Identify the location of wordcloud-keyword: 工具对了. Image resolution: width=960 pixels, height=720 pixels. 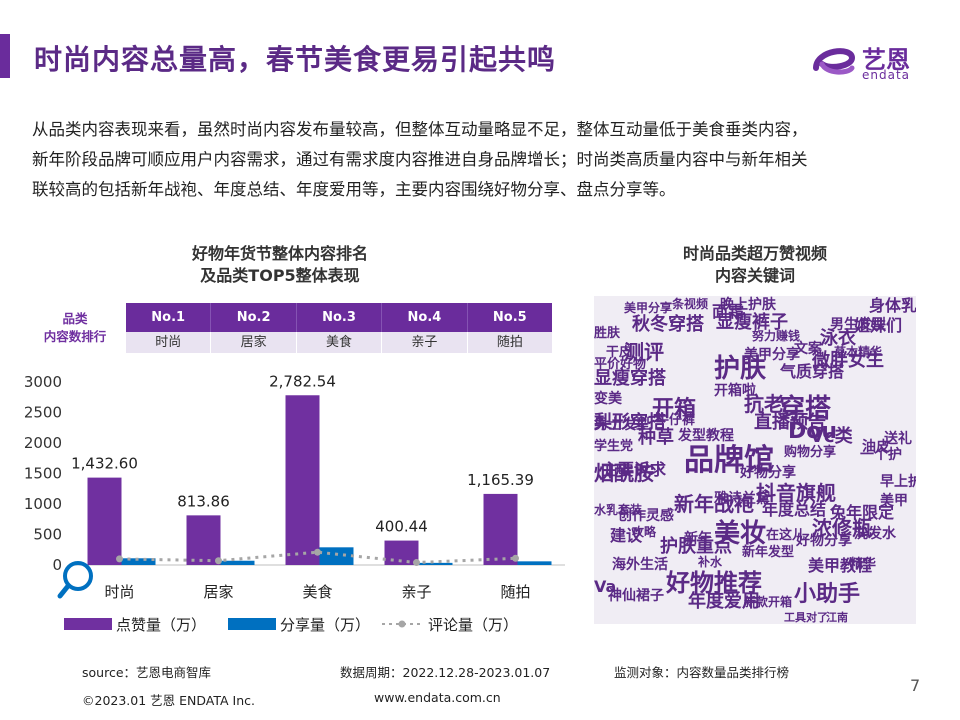
(806, 617).